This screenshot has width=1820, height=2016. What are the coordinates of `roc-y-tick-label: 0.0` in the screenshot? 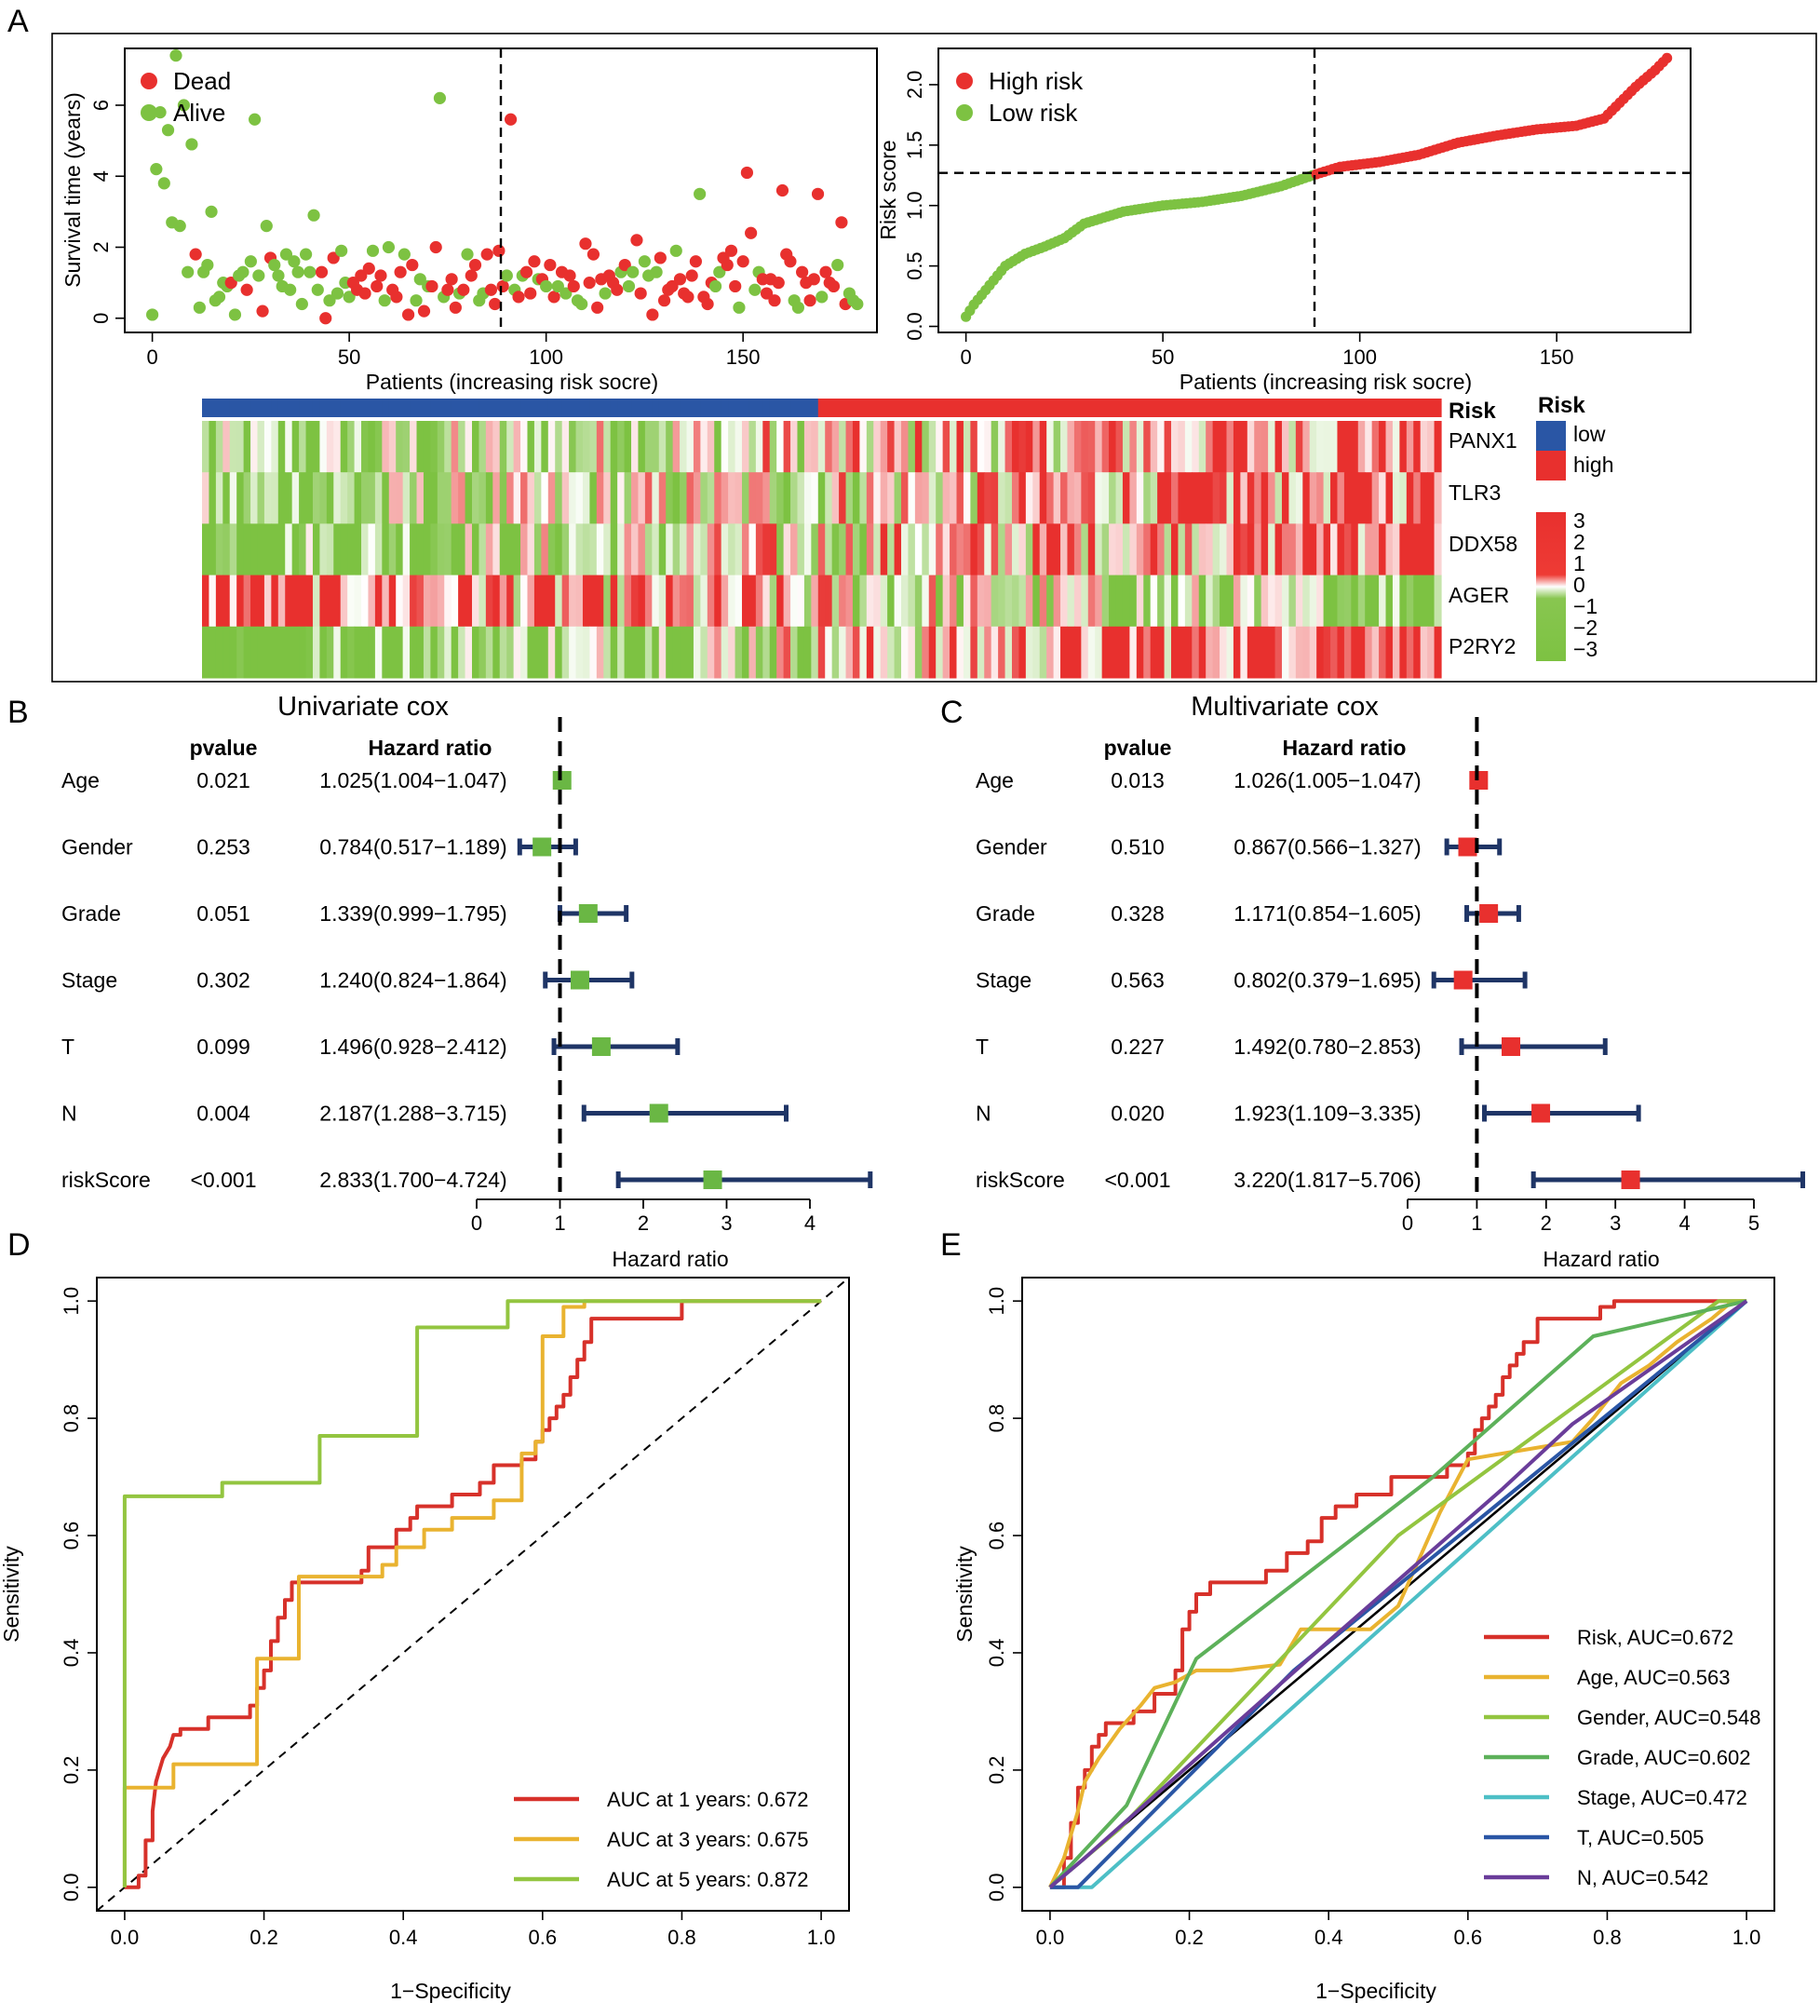 It's located at (71, 1888).